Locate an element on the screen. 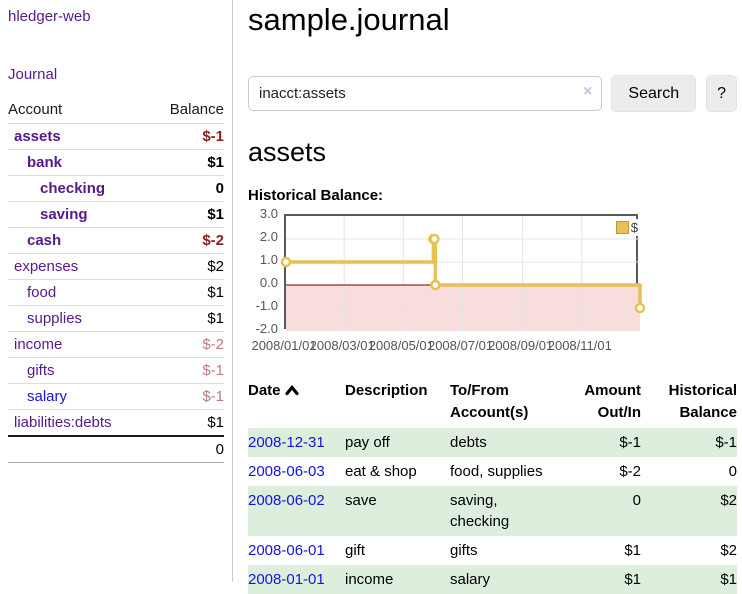 This screenshot has width=742, height=594. register-accounts-cell: gifts is located at coordinates (464, 550).